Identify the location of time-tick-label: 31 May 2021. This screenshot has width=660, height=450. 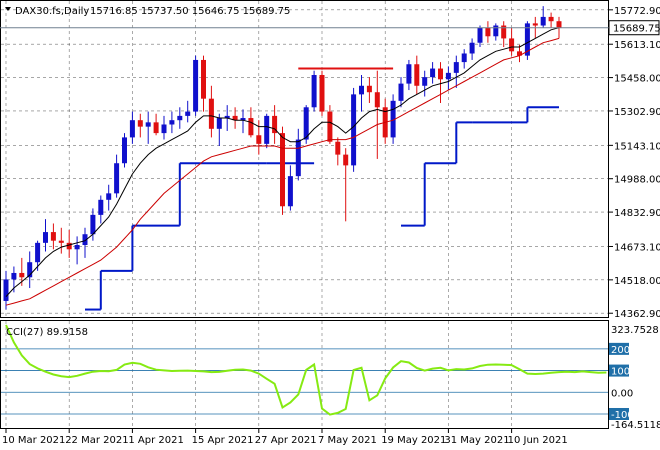
(476, 440).